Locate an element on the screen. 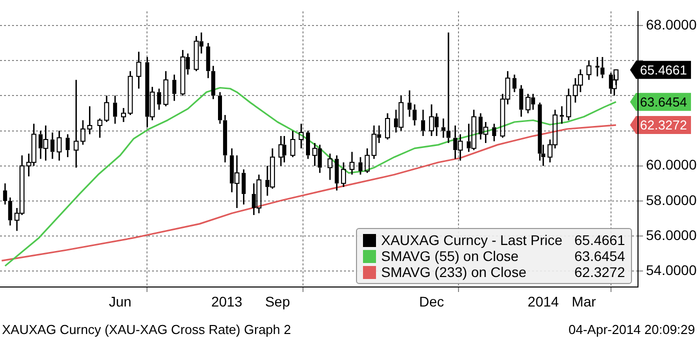 The height and width of the screenshot is (339, 697). legend-label: SMAVG (55) on Close is located at coordinates (450, 256).